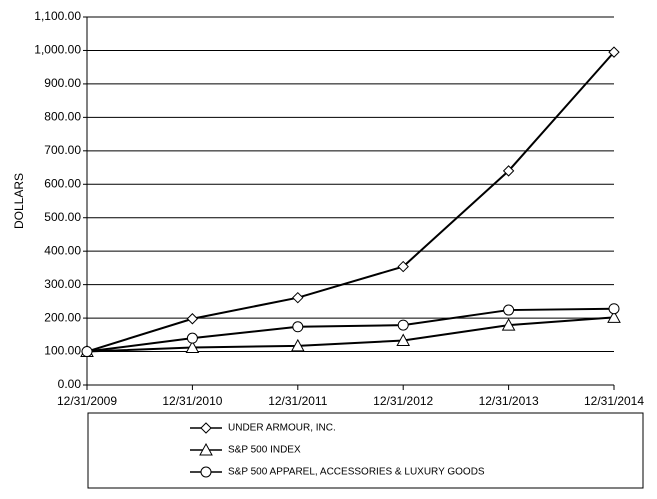 The width and height of the screenshot is (657, 499). What do you see at coordinates (62, 351) in the screenshot?
I see `y-tick-label: 100.00` at bounding box center [62, 351].